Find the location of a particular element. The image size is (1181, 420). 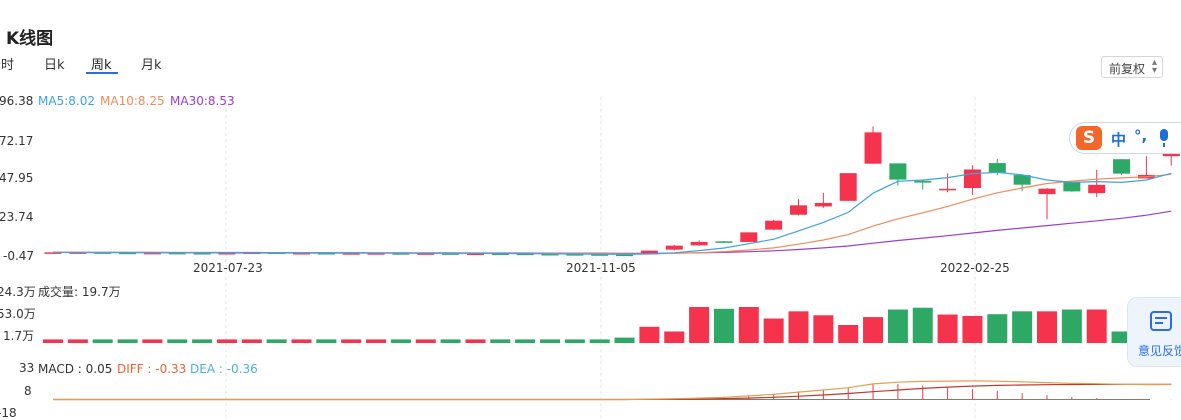

updown-chevron-icon: ▴ ▾ is located at coordinates (1154, 66).